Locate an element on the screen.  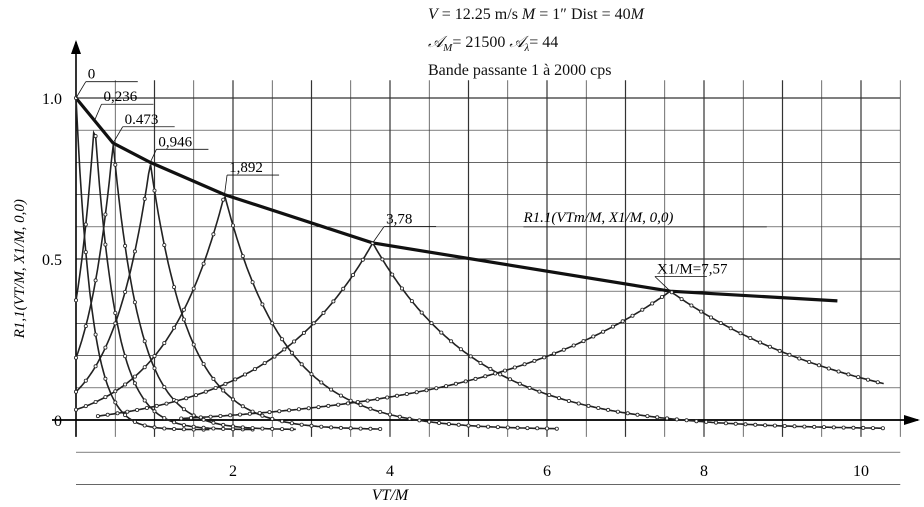
y-axis-arrow is located at coordinates (76, 47).